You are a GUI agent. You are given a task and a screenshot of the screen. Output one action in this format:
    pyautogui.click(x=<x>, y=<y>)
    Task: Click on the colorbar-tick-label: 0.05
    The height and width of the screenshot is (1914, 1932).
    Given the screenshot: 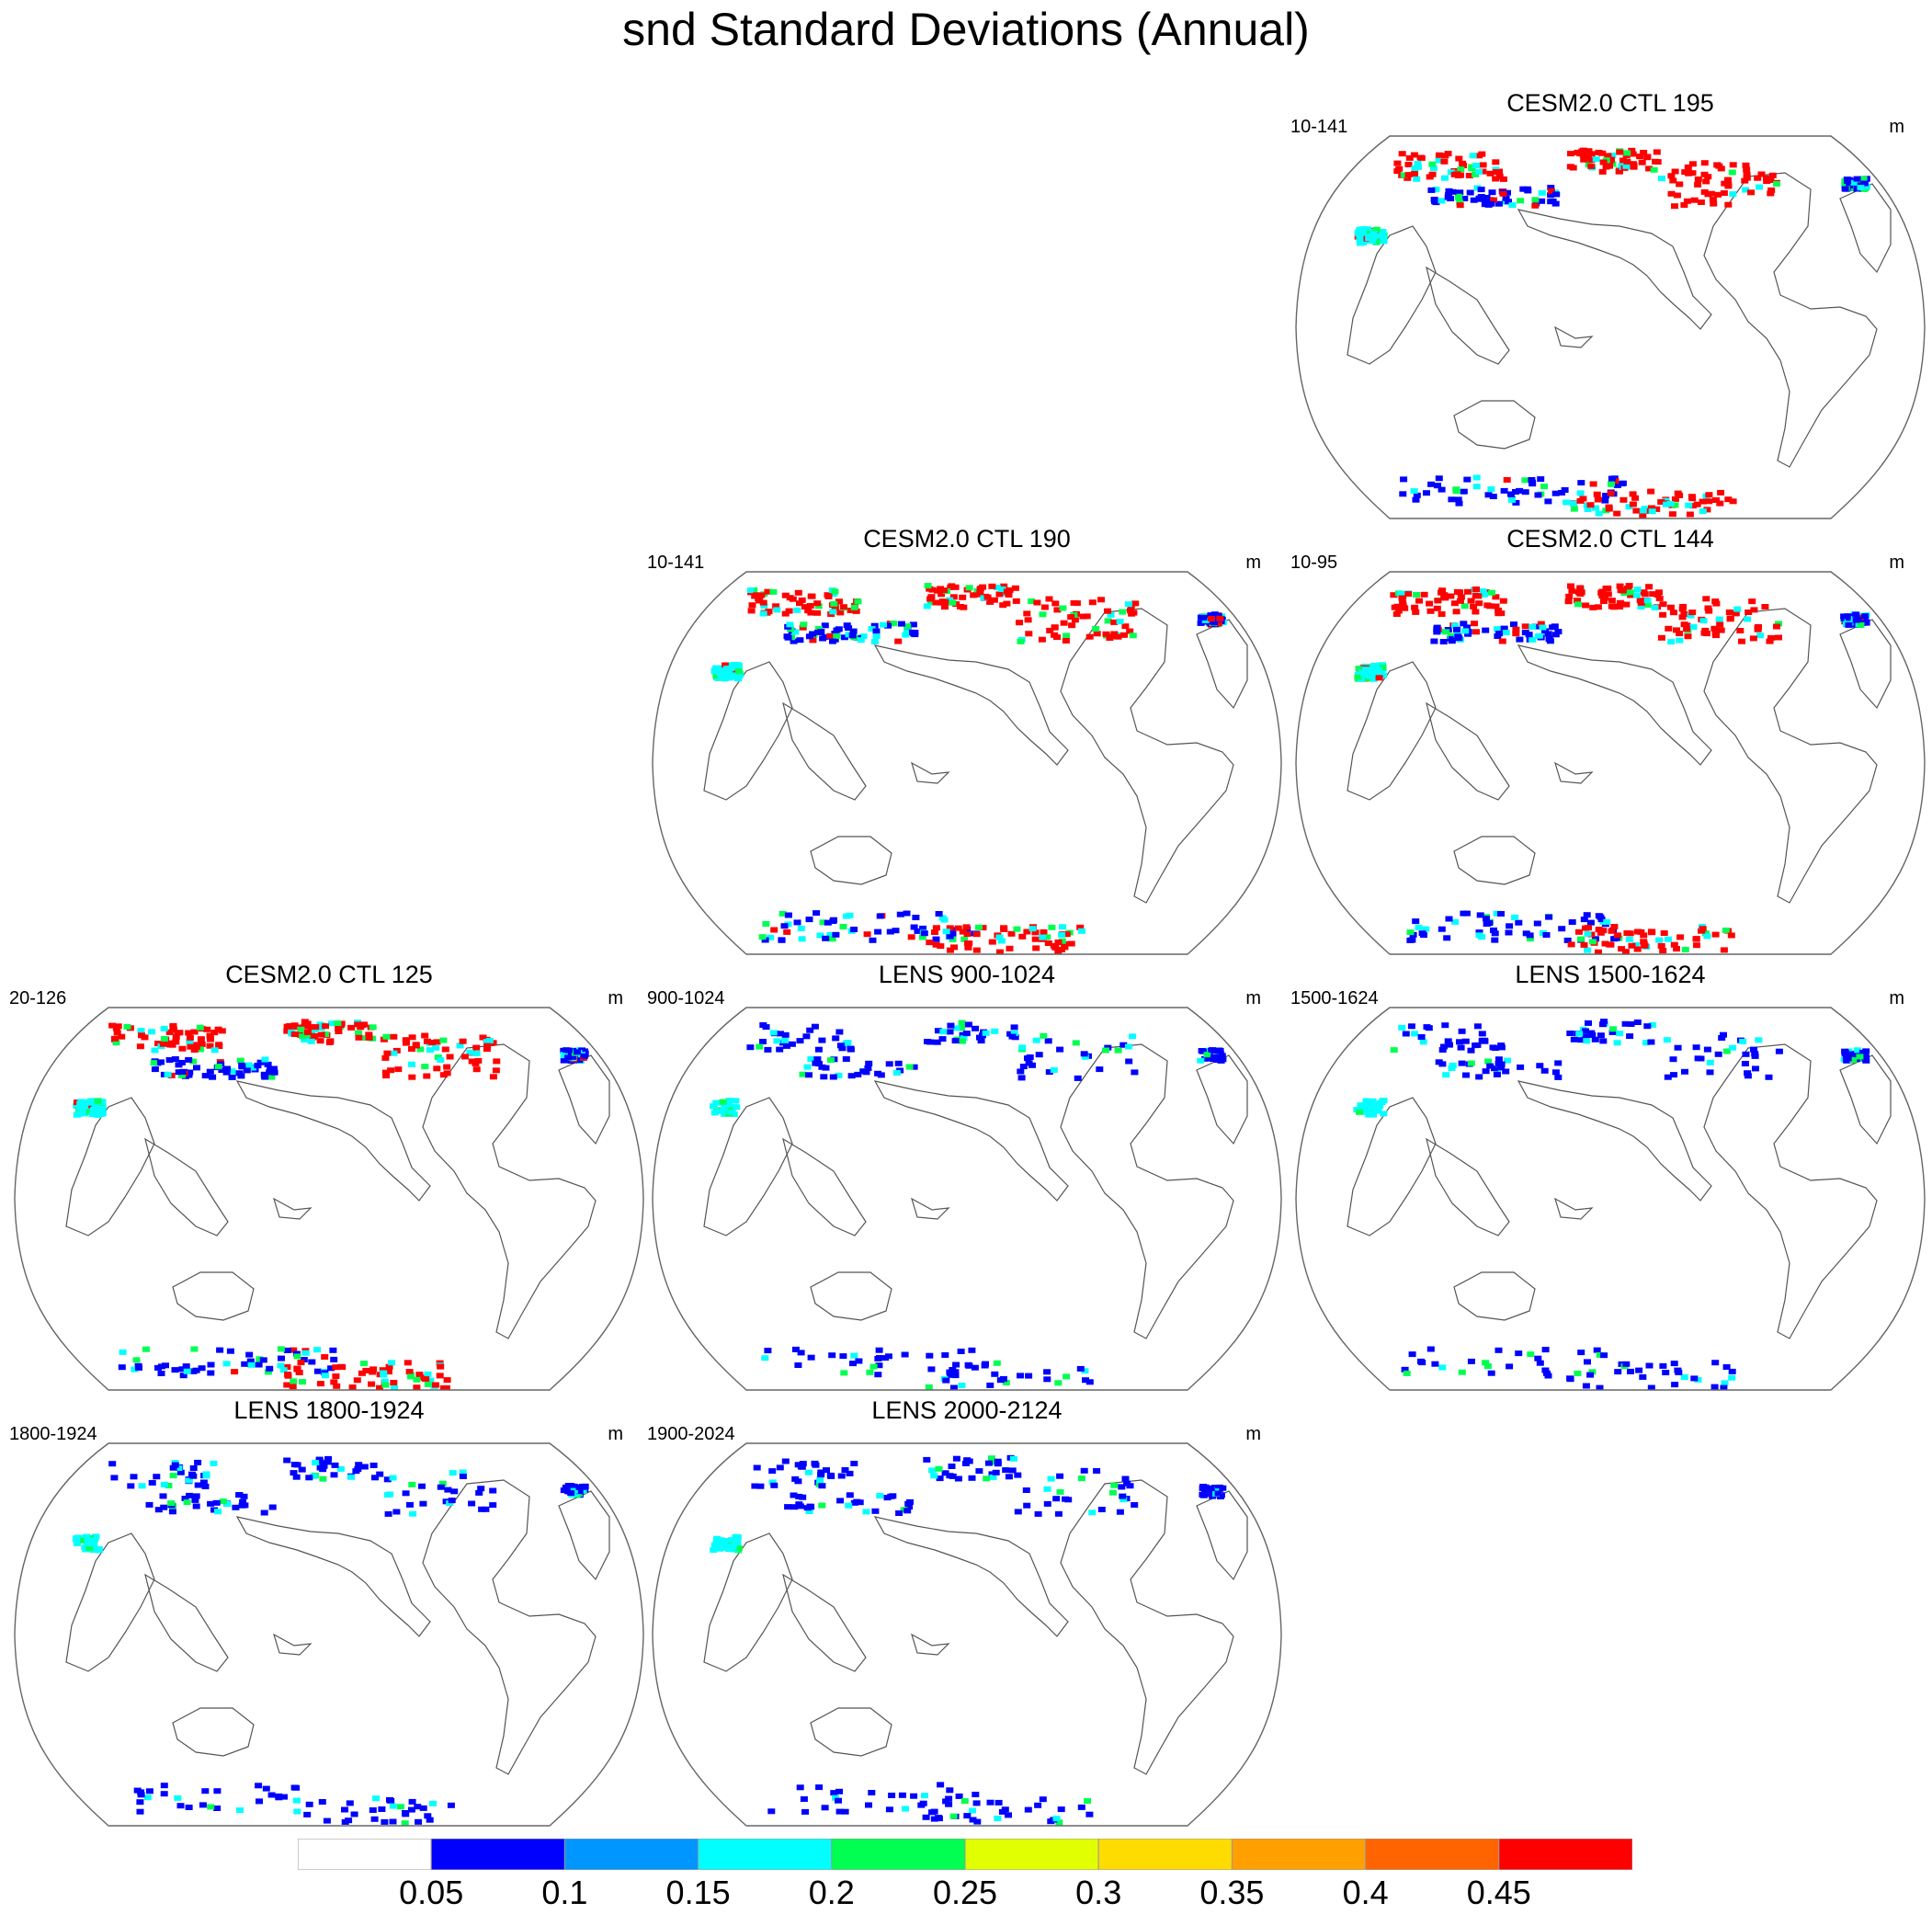 What is the action you would take?
    pyautogui.click(x=432, y=1892)
    